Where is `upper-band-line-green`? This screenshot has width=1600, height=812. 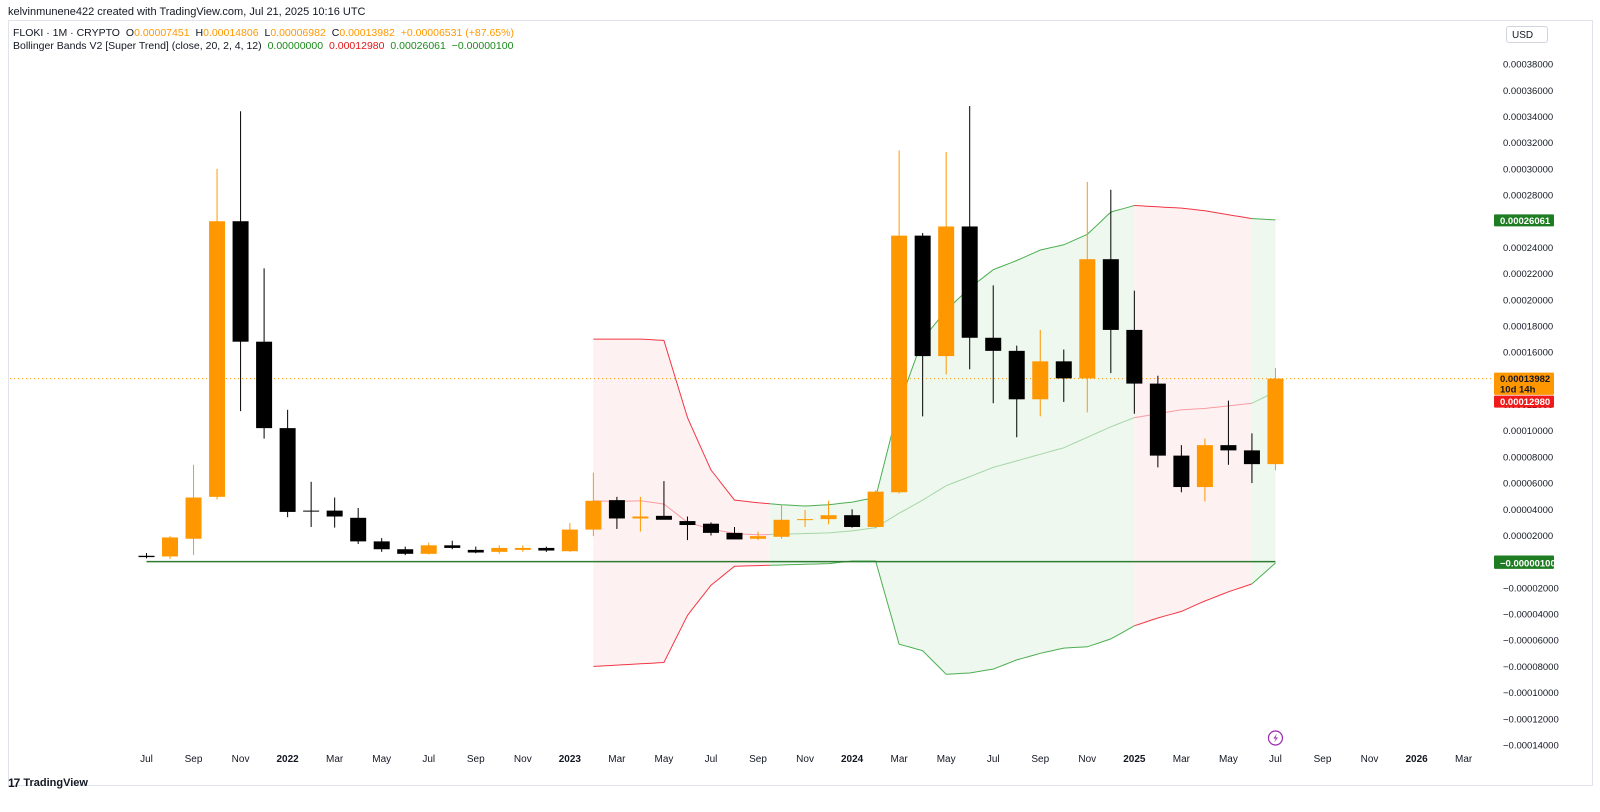 upper-band-line-green is located at coordinates (1263, 219).